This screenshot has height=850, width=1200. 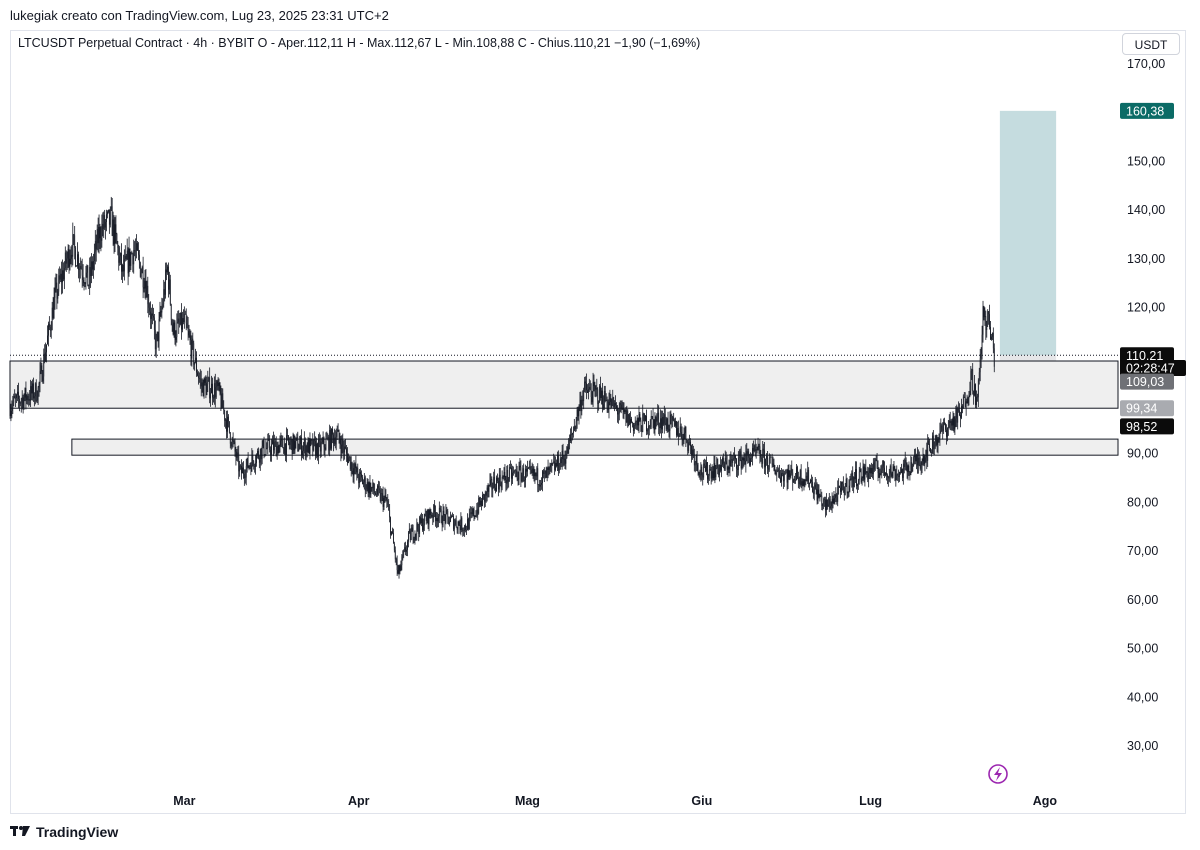 I want to click on currency-button: USDT, so click(x=1151, y=44).